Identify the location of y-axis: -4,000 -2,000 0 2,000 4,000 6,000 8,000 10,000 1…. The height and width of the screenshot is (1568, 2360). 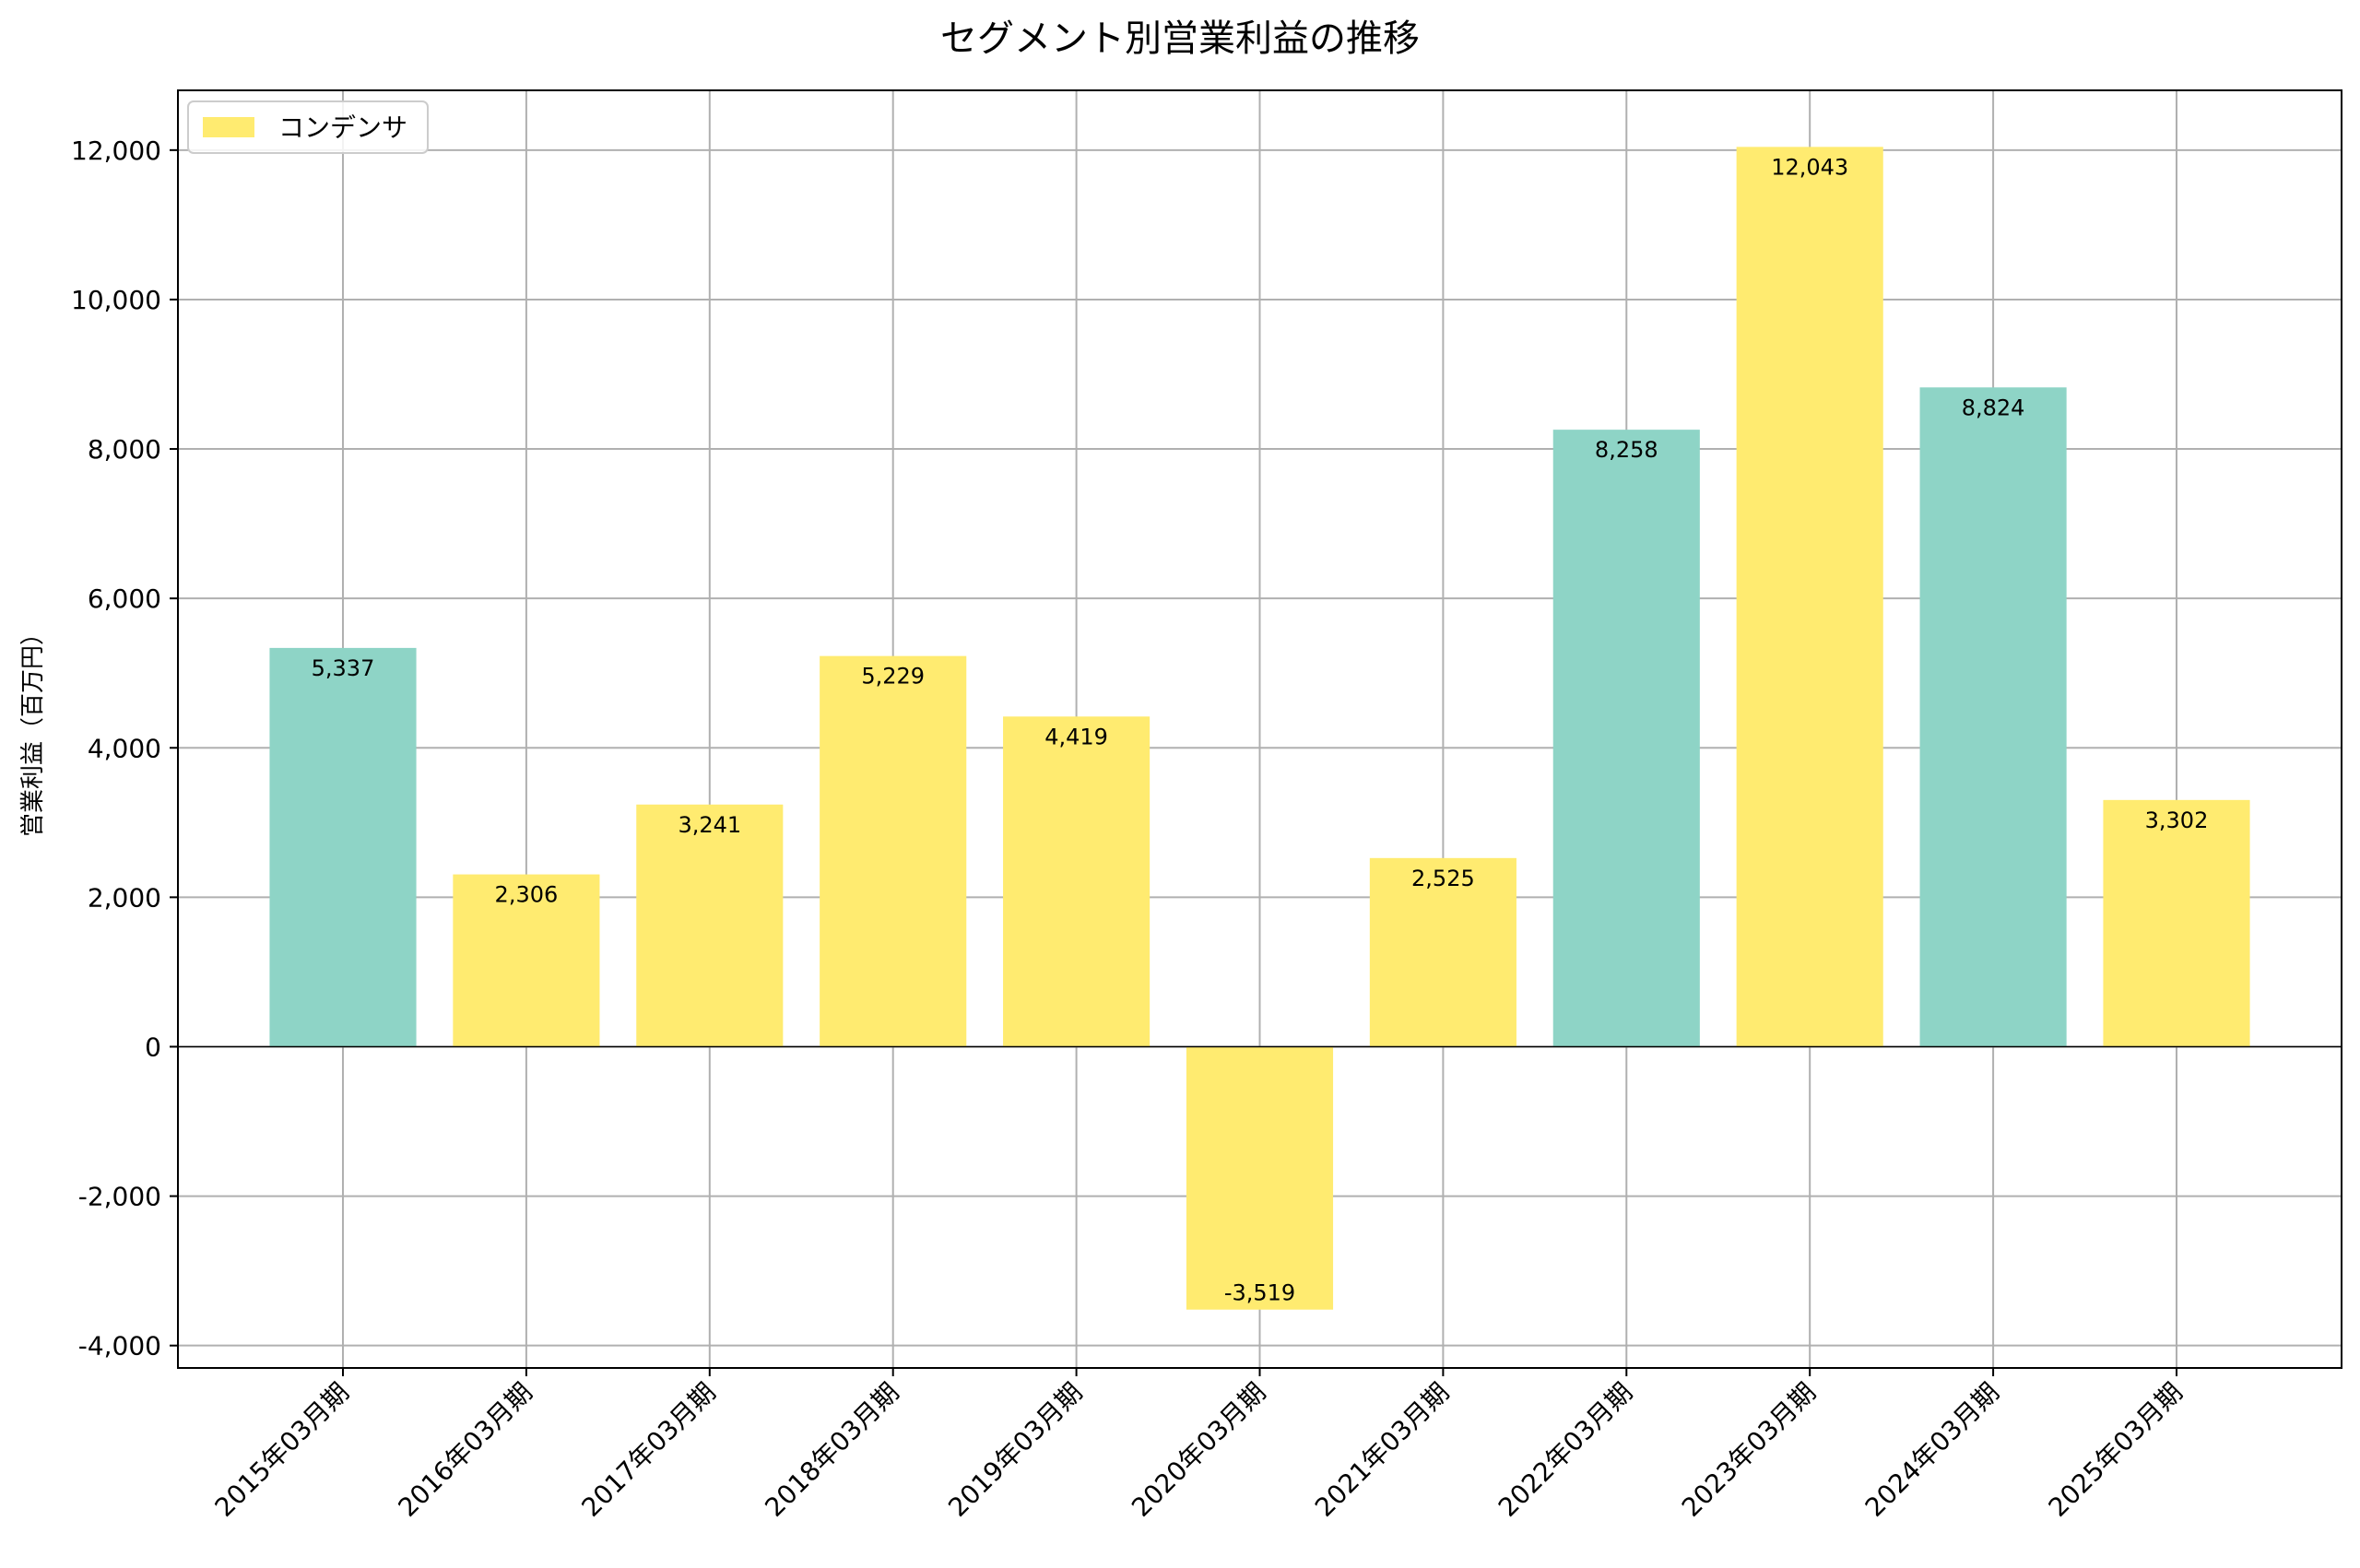
(125, 749).